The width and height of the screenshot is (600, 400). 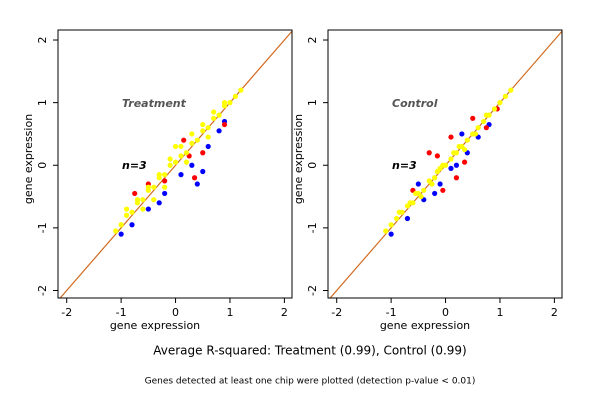 I want to click on x-tick-label: -2, so click(x=66, y=312).